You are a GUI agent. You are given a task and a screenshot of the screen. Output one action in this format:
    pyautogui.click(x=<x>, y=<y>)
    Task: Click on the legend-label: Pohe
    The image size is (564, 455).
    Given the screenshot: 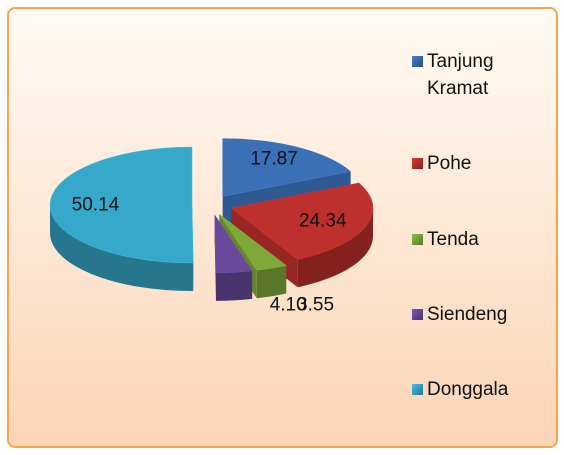 What is the action you would take?
    pyautogui.click(x=449, y=164)
    